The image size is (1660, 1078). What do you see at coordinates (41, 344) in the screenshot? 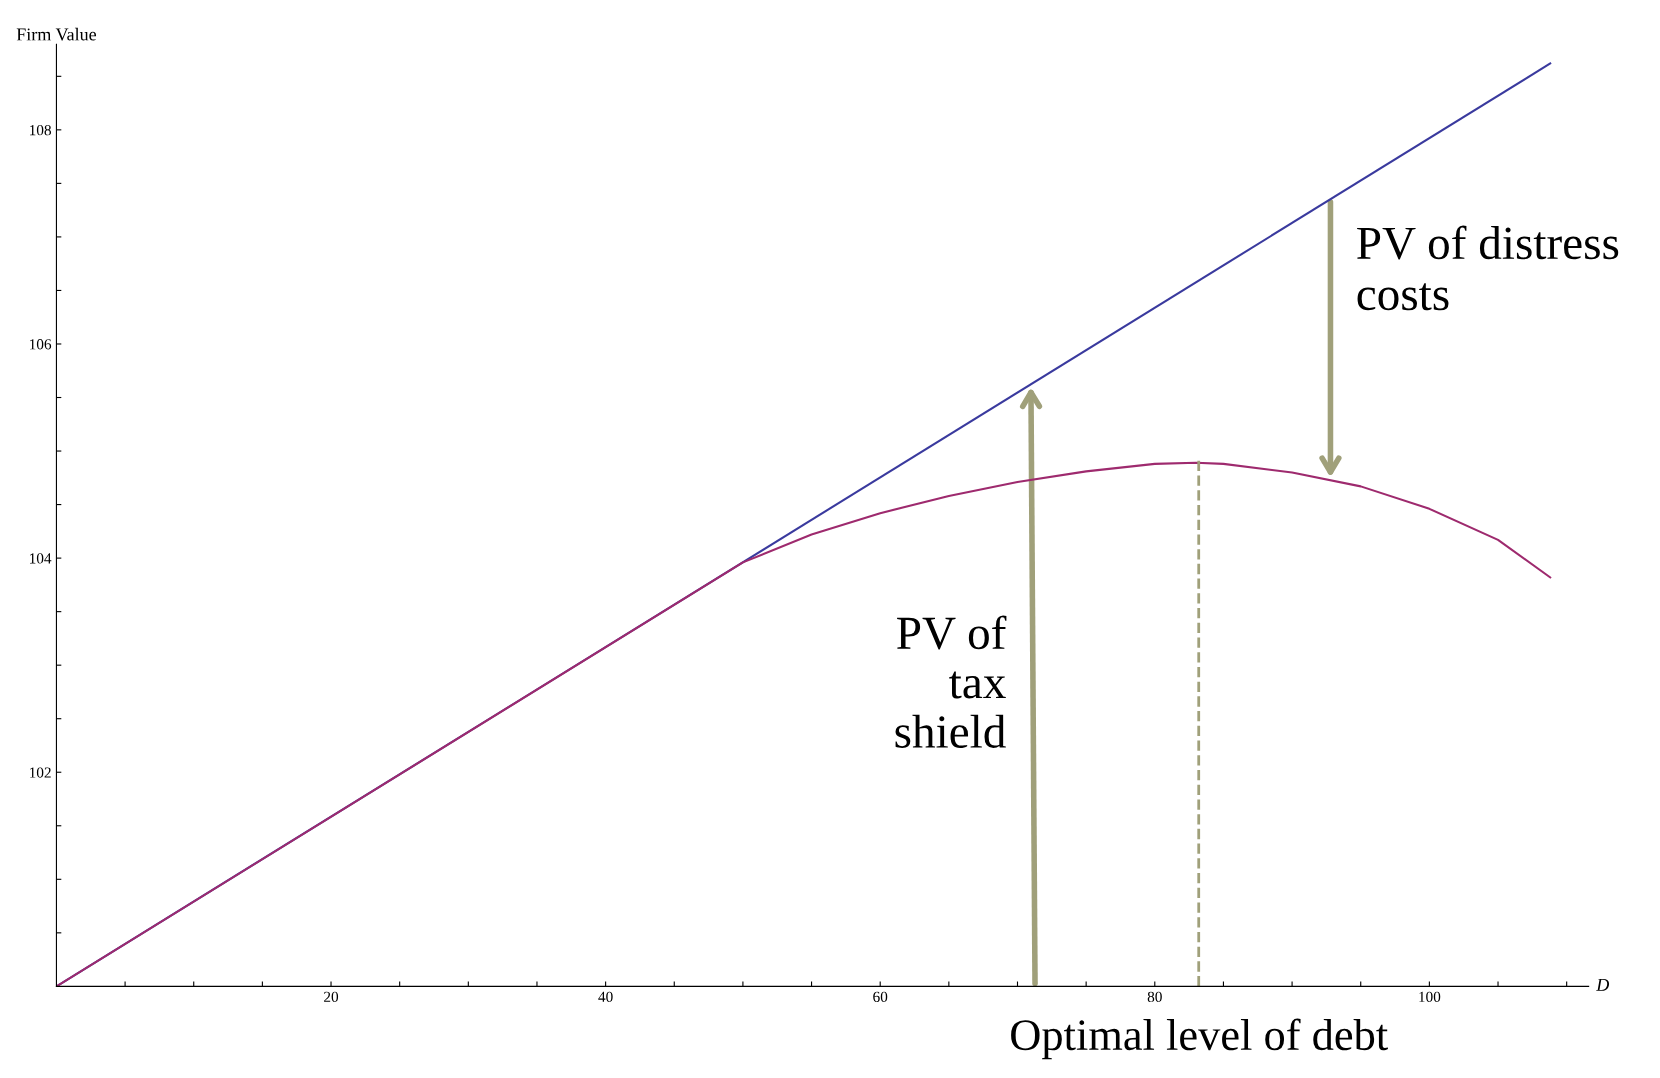
I see `y-tick-label: 106` at bounding box center [41, 344].